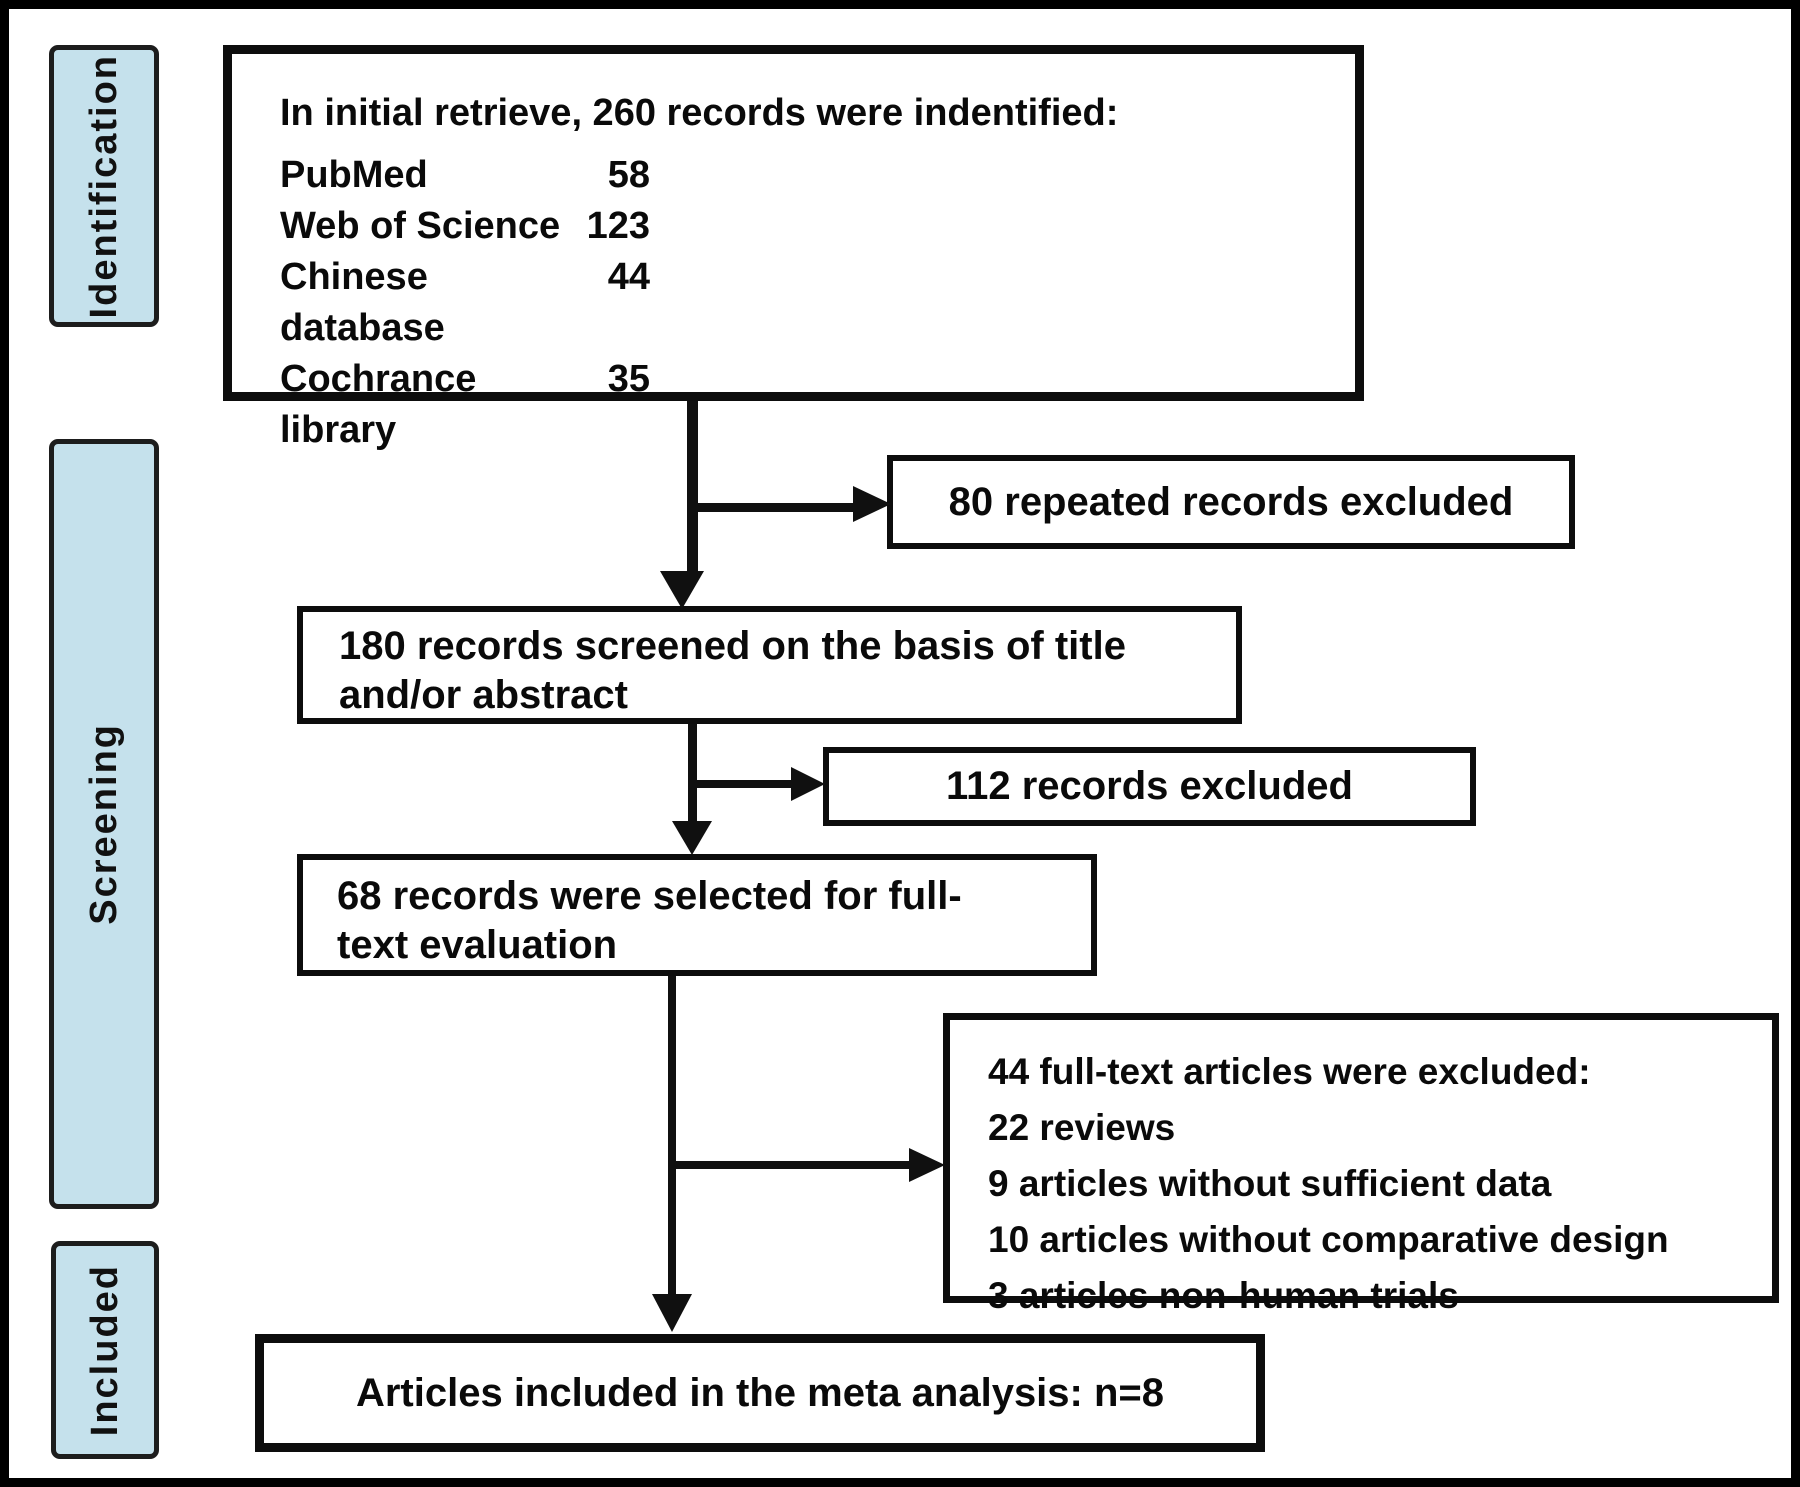 This screenshot has height=1487, width=1800. I want to click on stage-included: Included, so click(105, 1350).